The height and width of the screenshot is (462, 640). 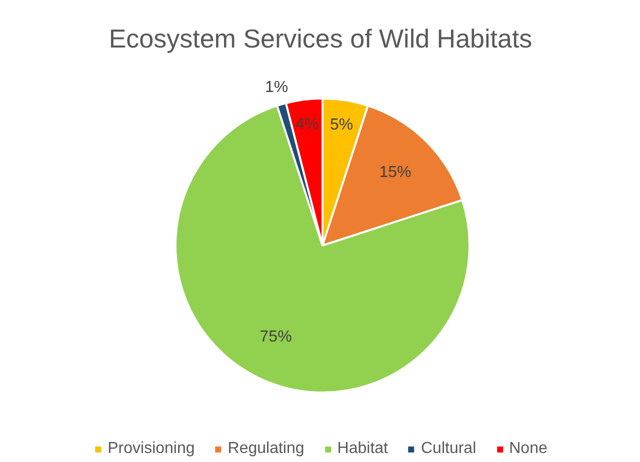 What do you see at coordinates (528, 449) in the screenshot?
I see `legend-label: None` at bounding box center [528, 449].